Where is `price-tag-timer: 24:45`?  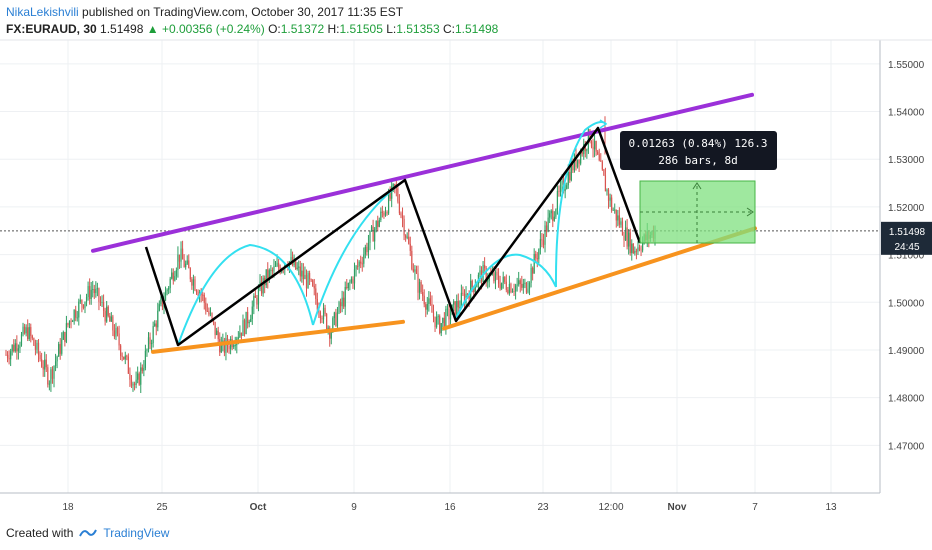
price-tag-timer: 24:45 is located at coordinates (906, 247).